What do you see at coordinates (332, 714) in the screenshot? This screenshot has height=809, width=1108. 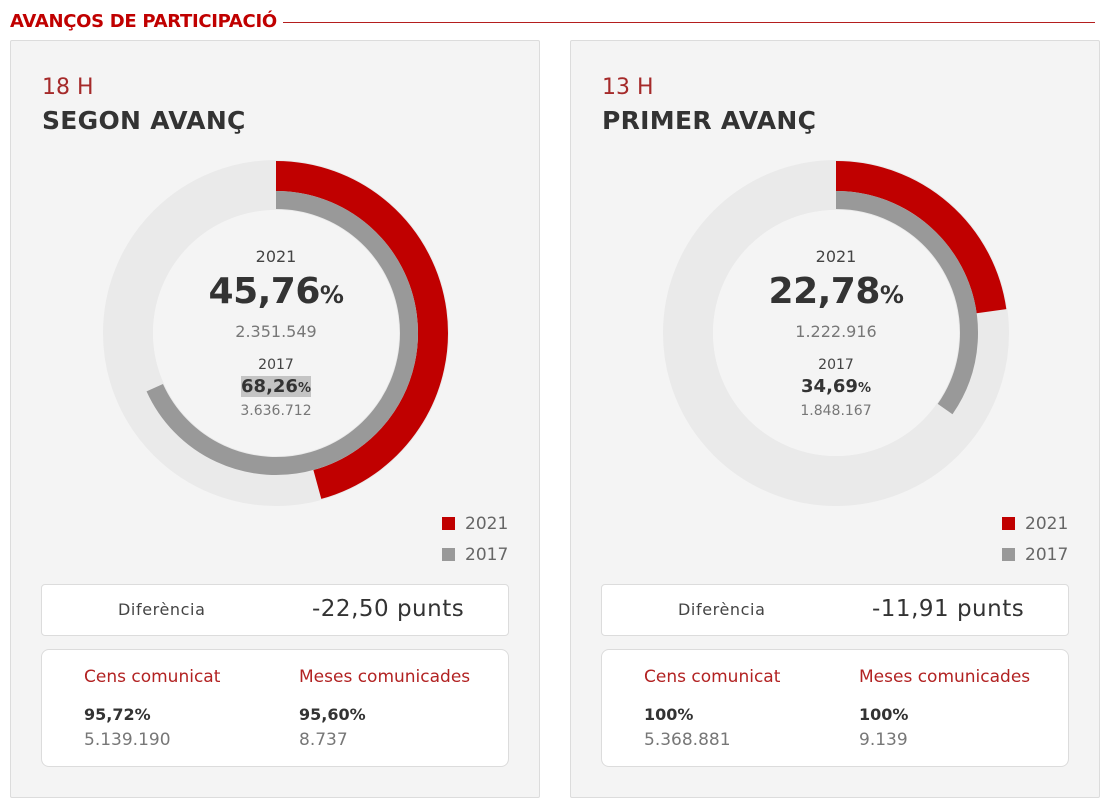 I see `meses-percent: 95,60%` at bounding box center [332, 714].